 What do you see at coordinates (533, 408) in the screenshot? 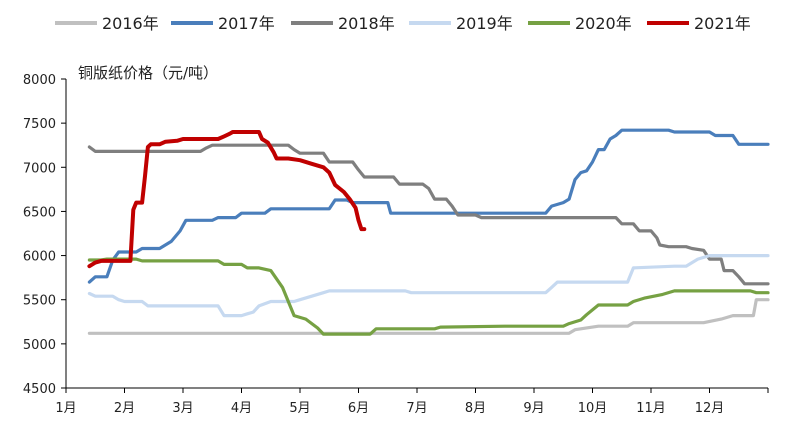
I see `x-tick-label: 9月` at bounding box center [533, 408].